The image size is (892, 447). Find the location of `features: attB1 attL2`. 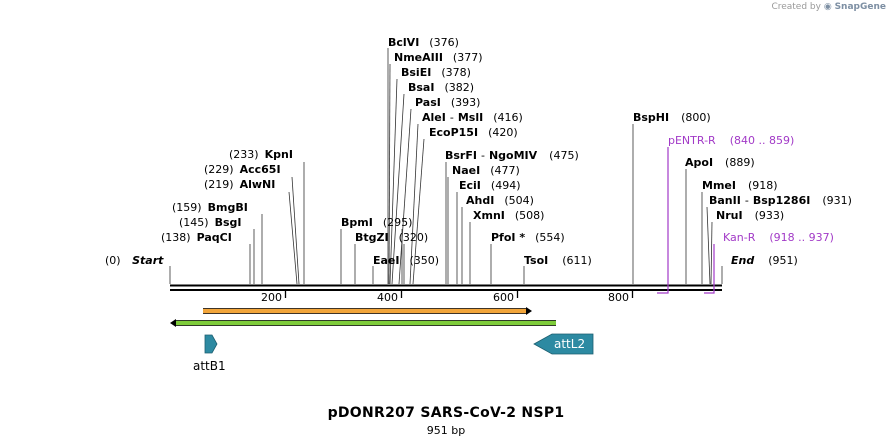

features: attB1 attL2 is located at coordinates (393, 353).